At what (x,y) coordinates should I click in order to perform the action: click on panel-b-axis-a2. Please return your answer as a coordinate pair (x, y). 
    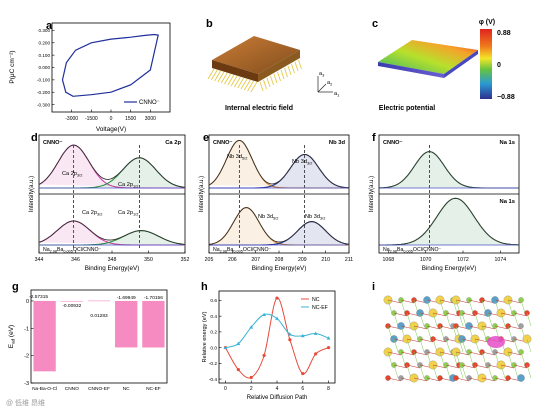
    Looking at the image, I should click on (322, 88).